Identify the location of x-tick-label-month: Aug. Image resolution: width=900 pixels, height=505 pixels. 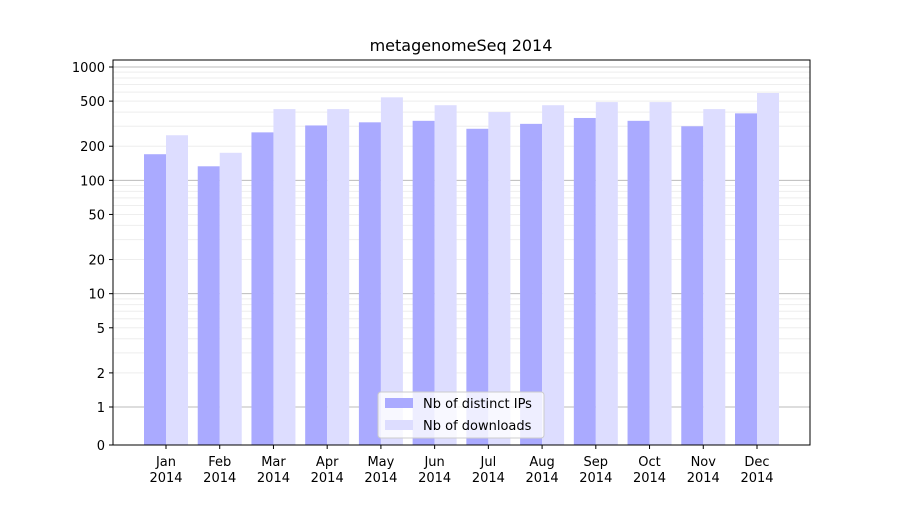
(541, 462).